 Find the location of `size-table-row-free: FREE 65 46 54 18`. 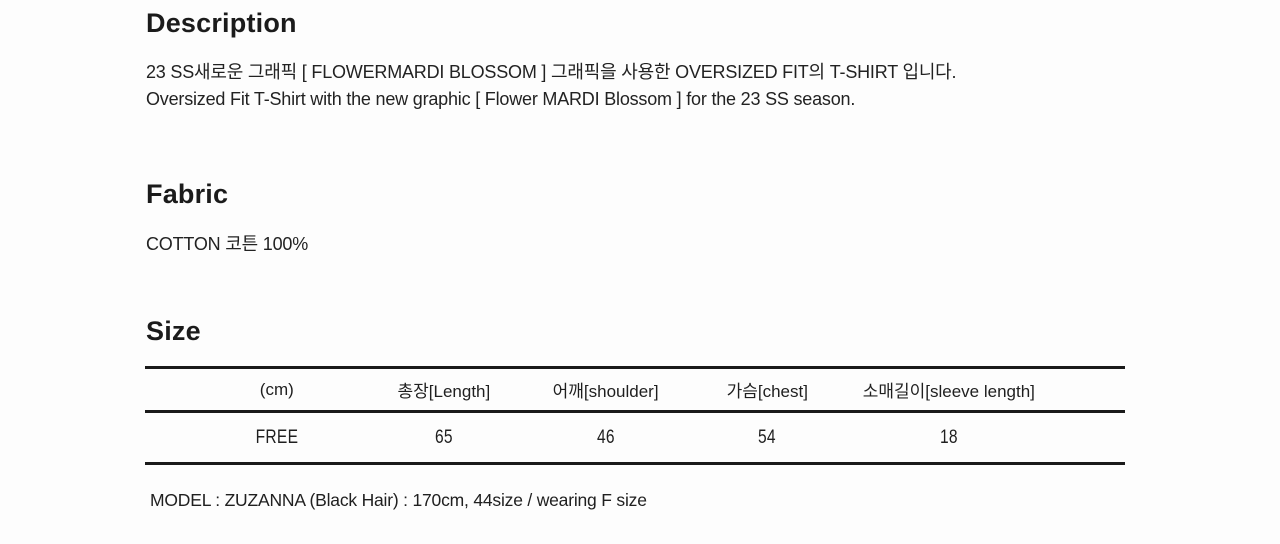

size-table-row-free: FREE 65 46 54 18 is located at coordinates (635, 438).